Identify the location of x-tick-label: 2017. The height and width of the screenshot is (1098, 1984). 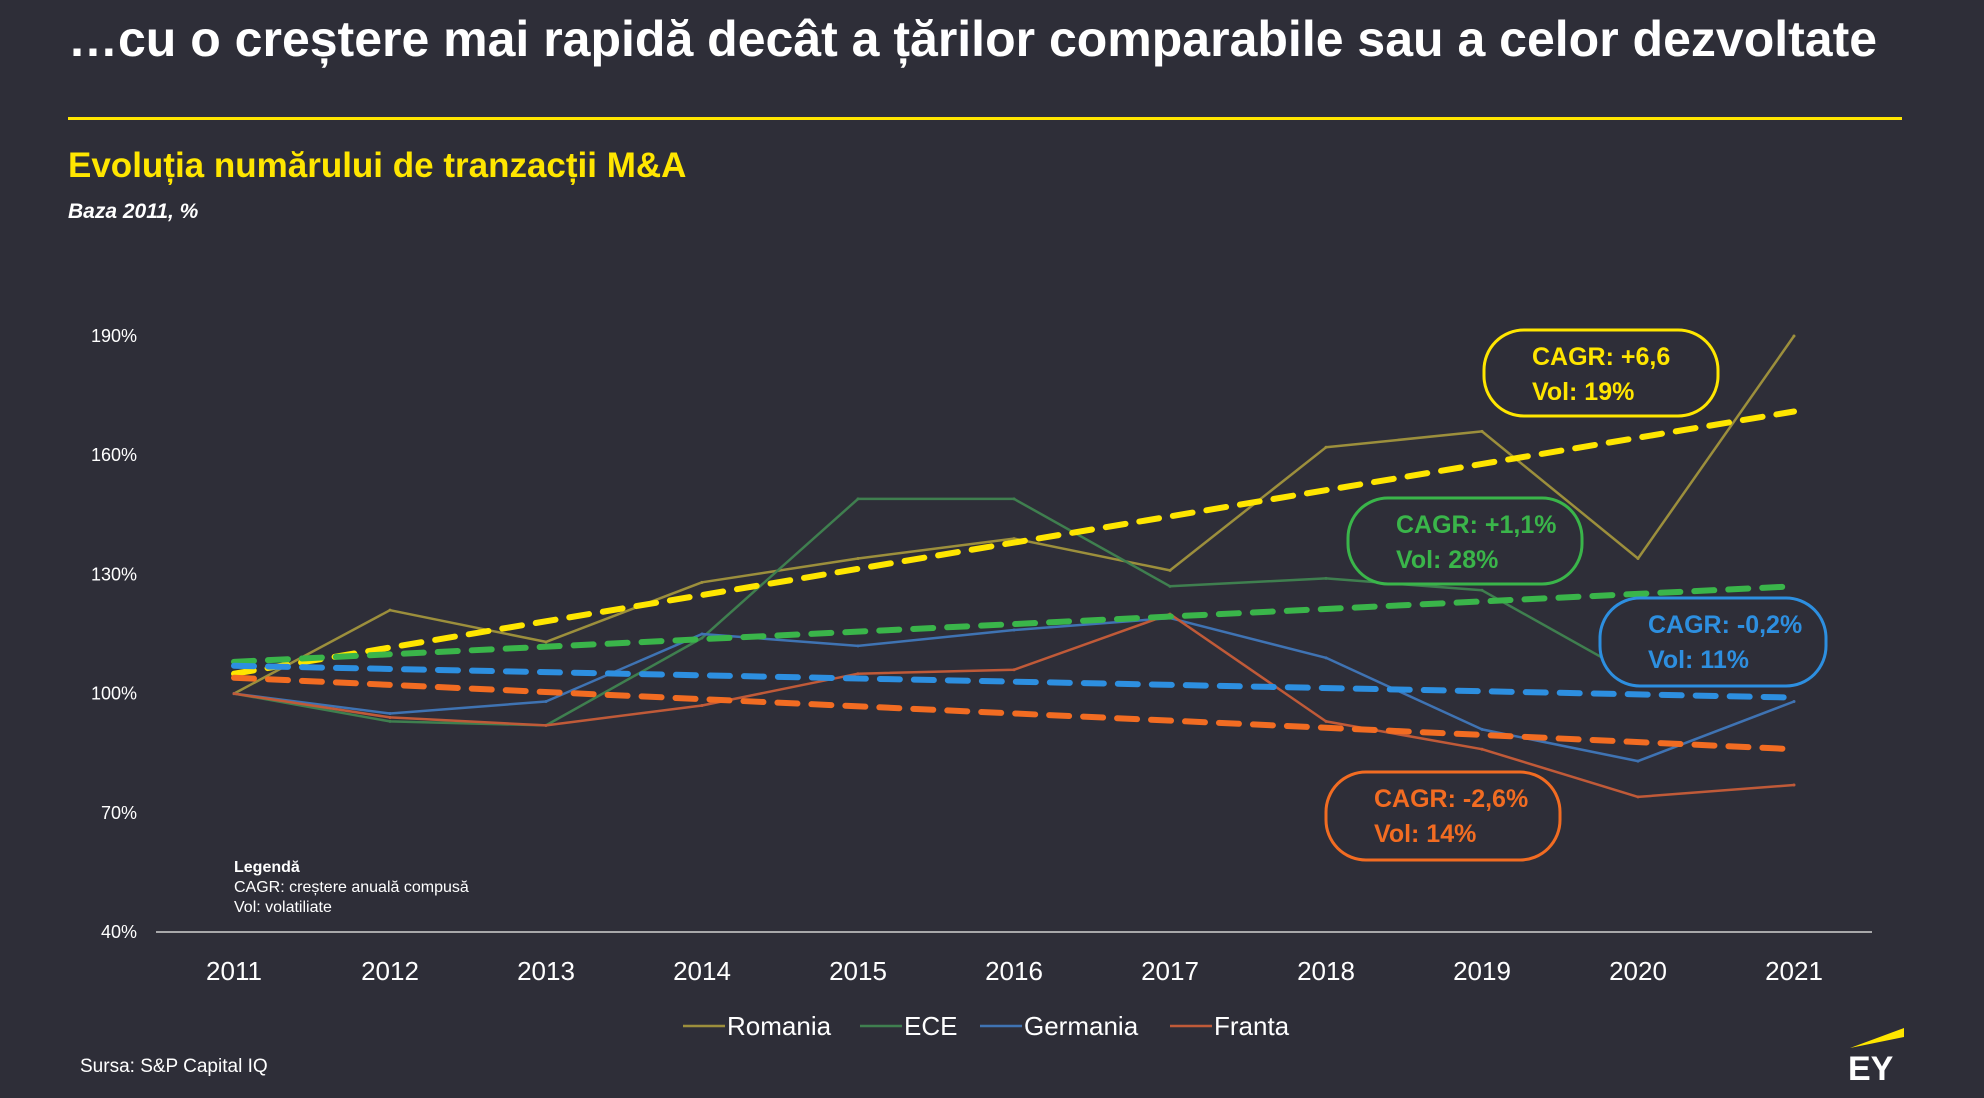
(1170, 971).